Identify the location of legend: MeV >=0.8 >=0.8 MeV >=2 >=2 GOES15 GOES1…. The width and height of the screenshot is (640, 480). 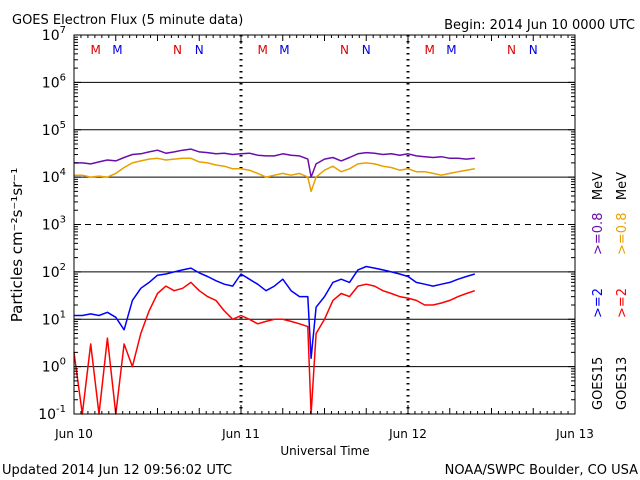
(610, 291).